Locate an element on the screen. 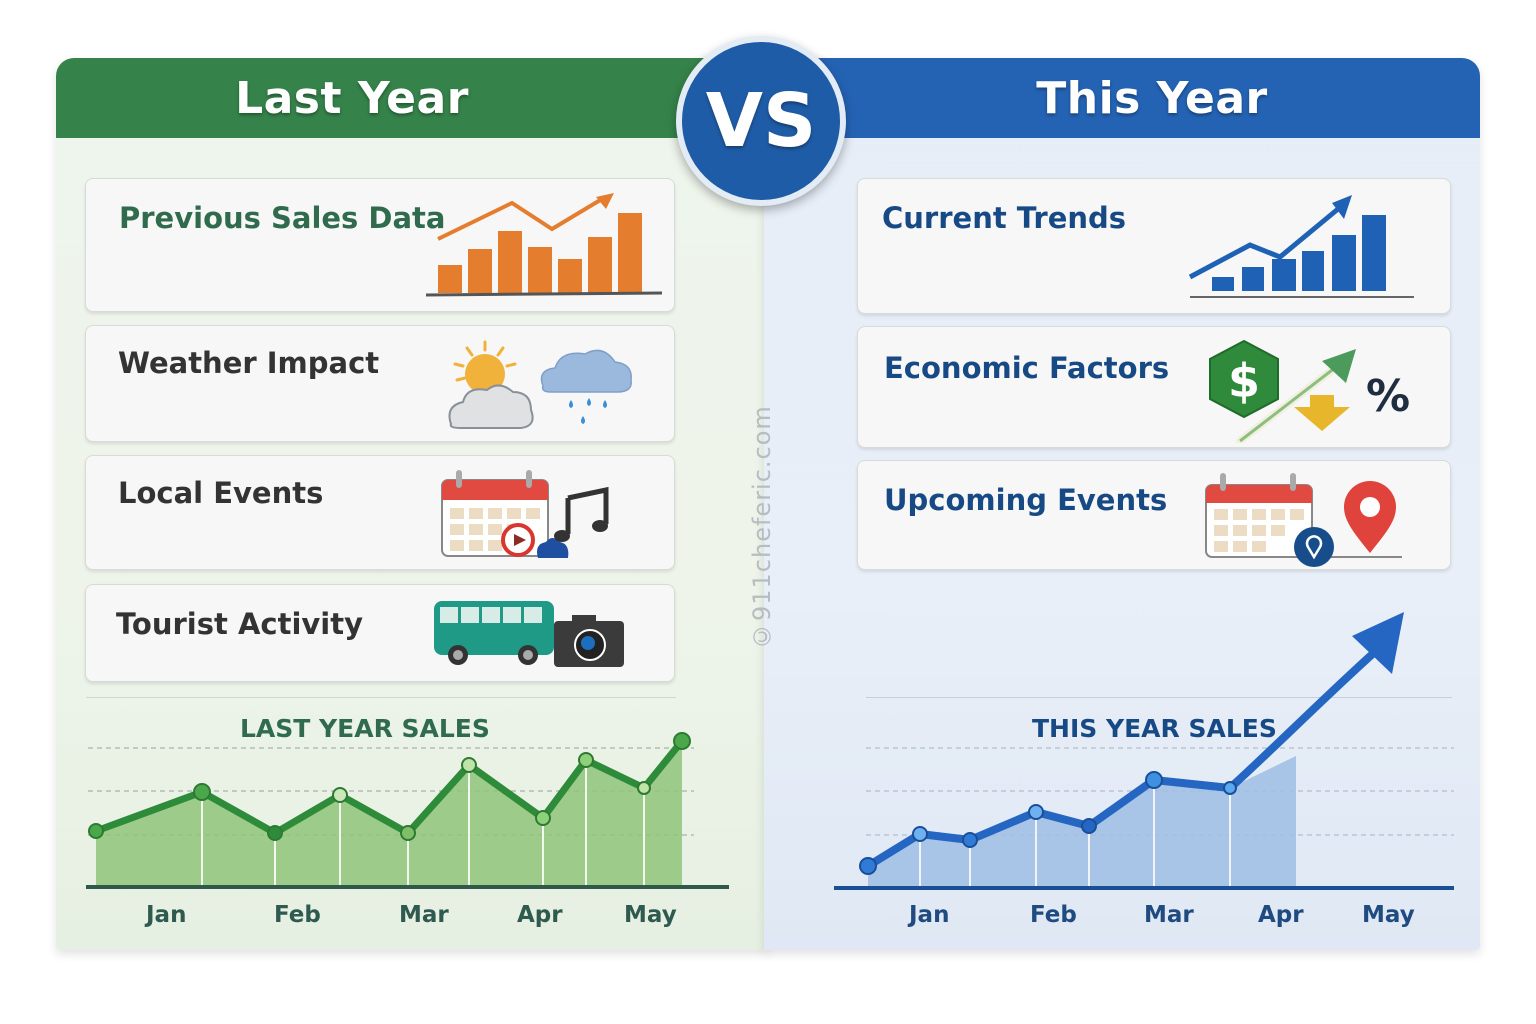 The width and height of the screenshot is (1536, 1024). right-chart-title: THIS YEAR SALES is located at coordinates (1154, 728).